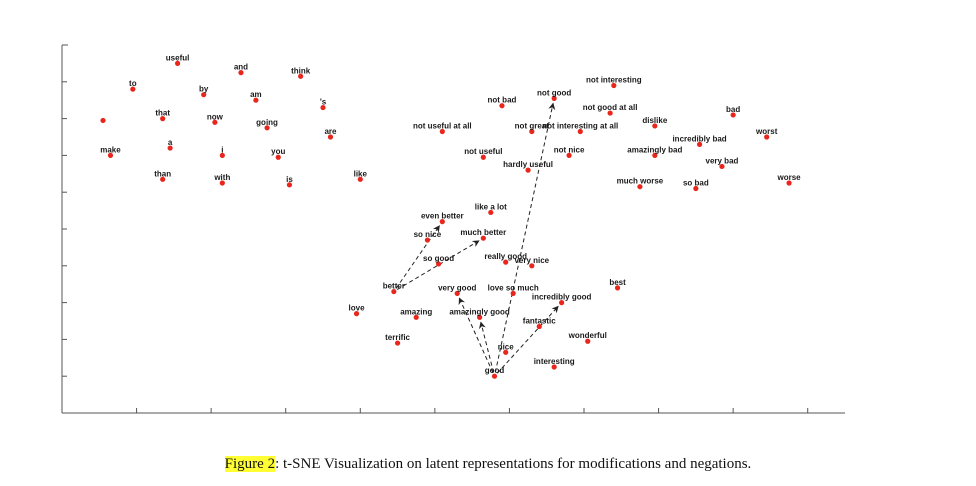  What do you see at coordinates (722, 163) in the screenshot?
I see `point-very-bad: very bad` at bounding box center [722, 163].